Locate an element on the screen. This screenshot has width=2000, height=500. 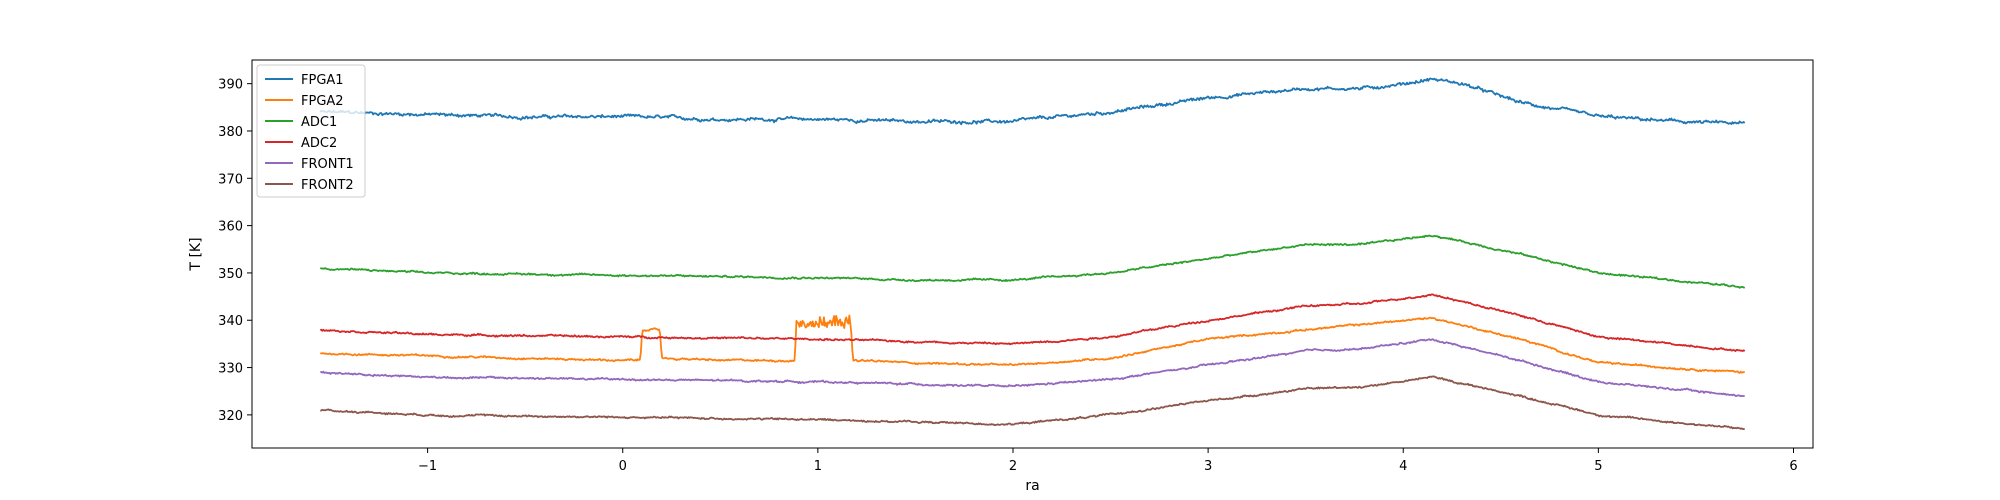
legend-label: FPGA2 is located at coordinates (322, 101).